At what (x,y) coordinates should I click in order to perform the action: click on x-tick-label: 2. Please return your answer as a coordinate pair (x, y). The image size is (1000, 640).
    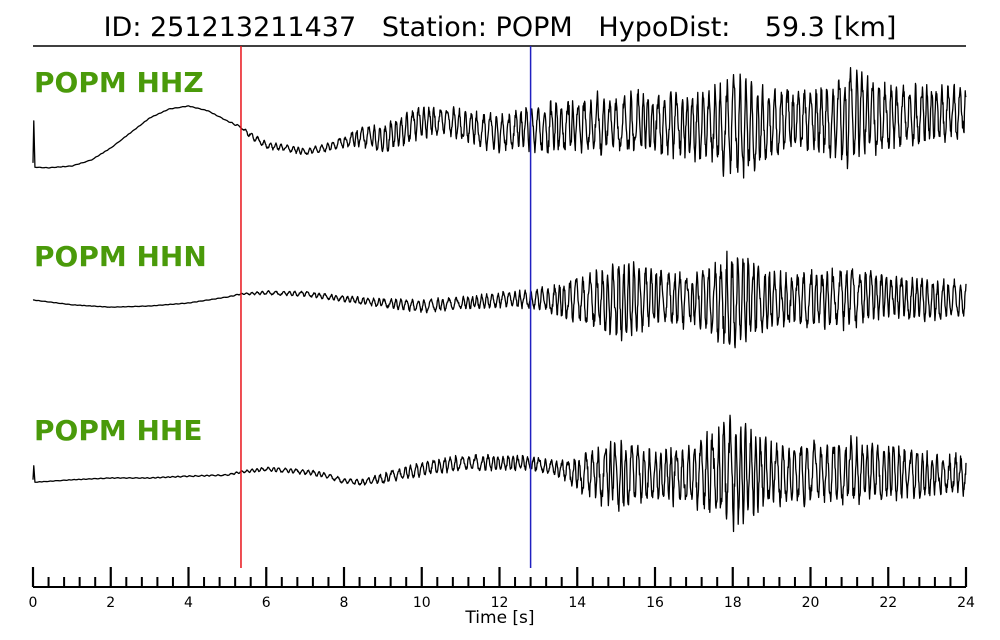
    Looking at the image, I should click on (110, 603).